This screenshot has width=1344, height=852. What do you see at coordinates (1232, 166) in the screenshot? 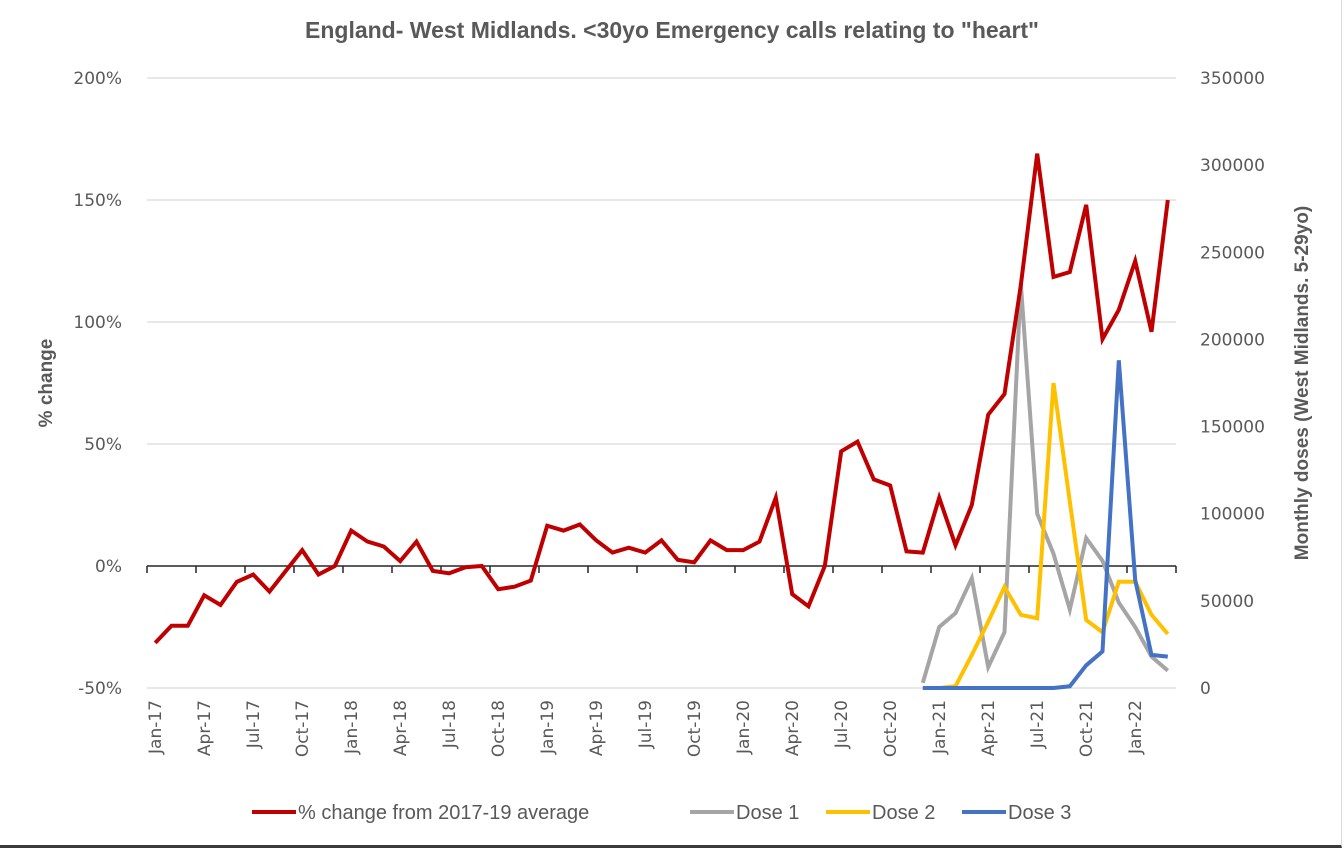
I see `y2-tick-label: 300000` at bounding box center [1232, 166].